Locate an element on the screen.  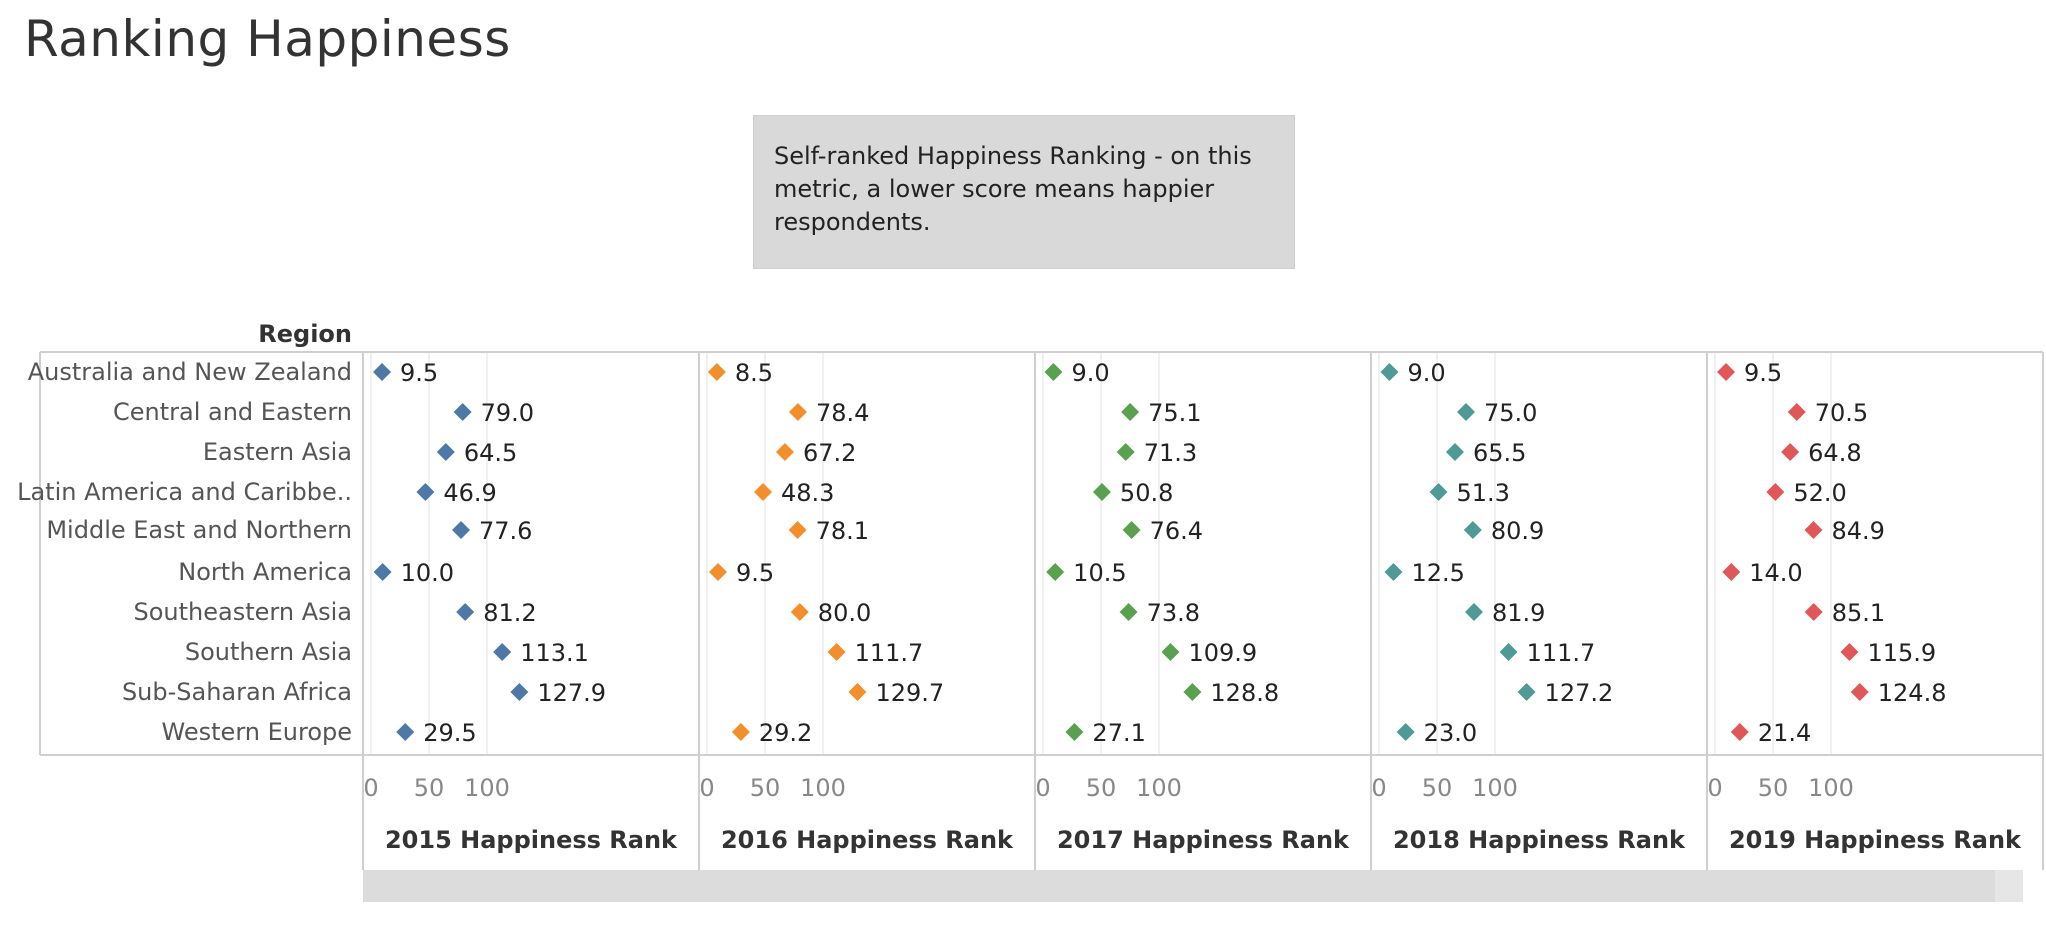
data-label: 64.8 is located at coordinates (1834, 453).